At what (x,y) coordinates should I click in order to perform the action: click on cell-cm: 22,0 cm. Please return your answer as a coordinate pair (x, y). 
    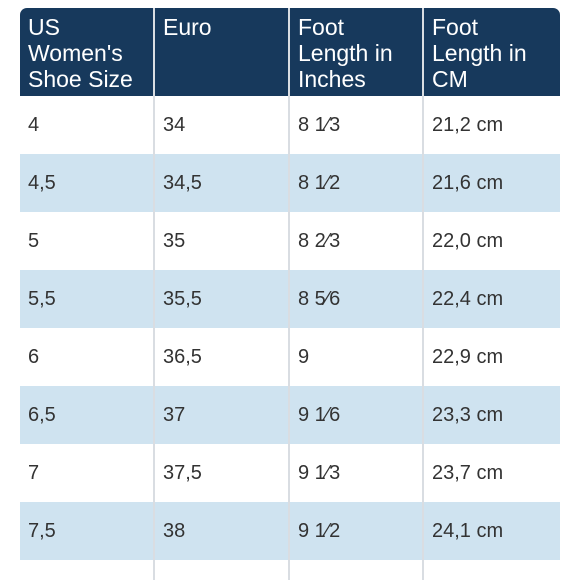
    Looking at the image, I should click on (492, 241).